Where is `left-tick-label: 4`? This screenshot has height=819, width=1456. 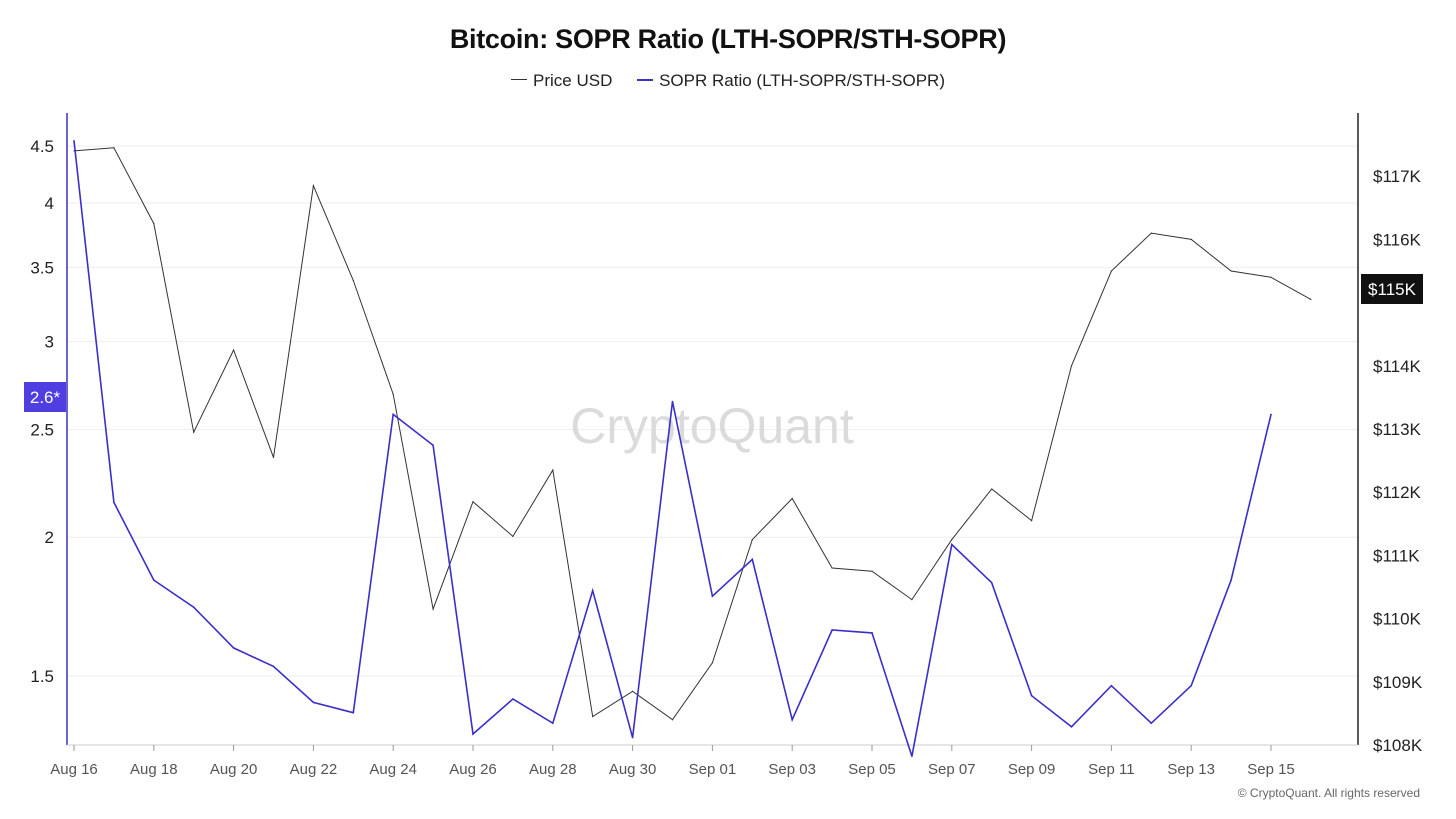
left-tick-label: 4 is located at coordinates (49, 203).